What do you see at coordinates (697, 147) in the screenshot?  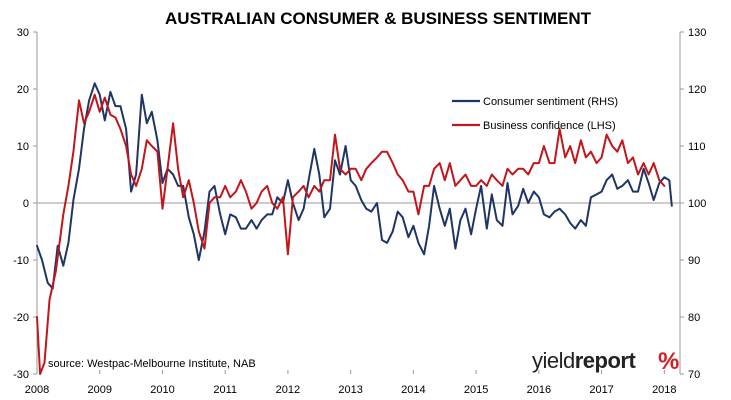 I see `y-right-tick-label: 110` at bounding box center [697, 147].